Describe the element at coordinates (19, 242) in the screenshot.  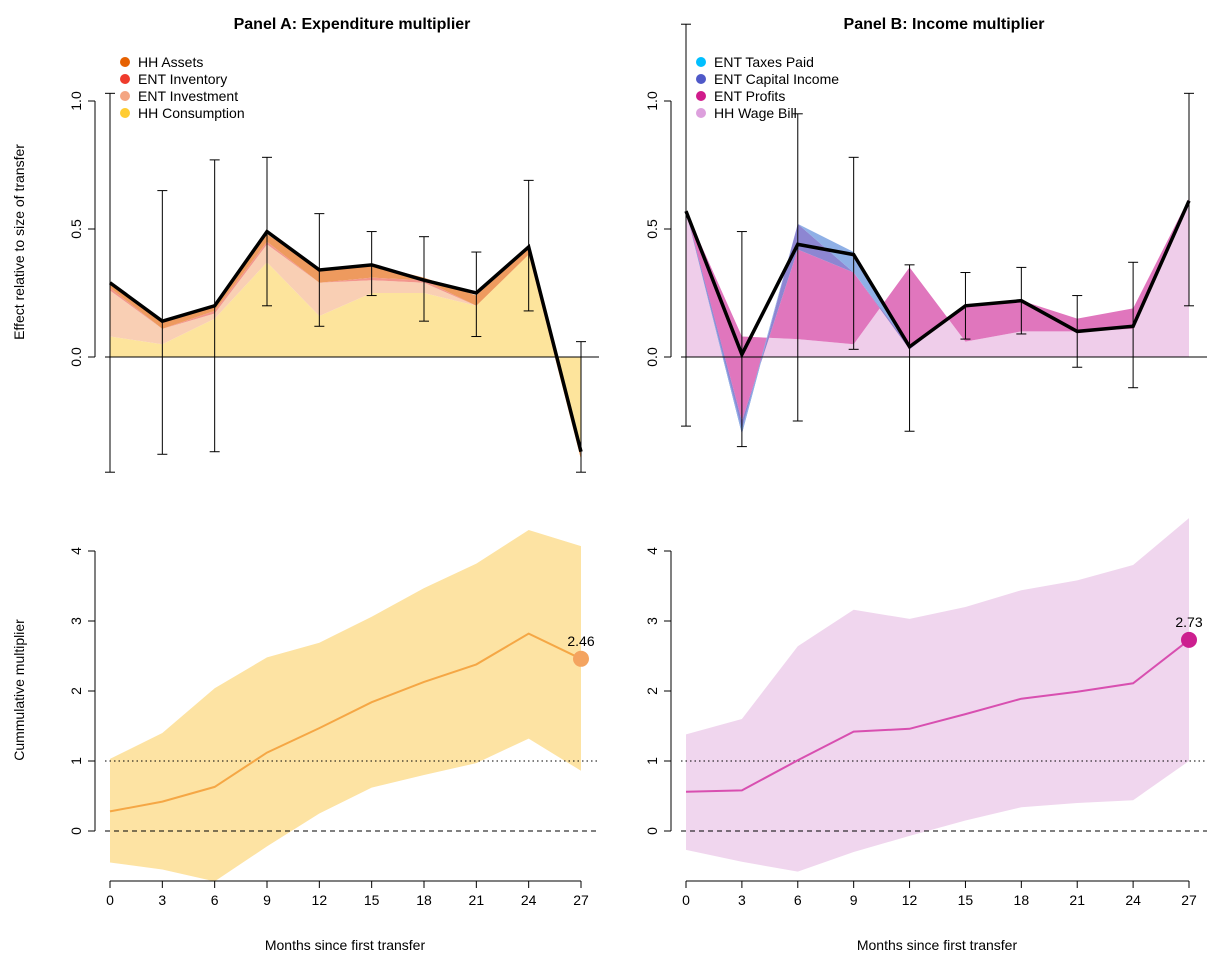
I see `y-axis-label-top: Effect relative to size of transfer` at that location.